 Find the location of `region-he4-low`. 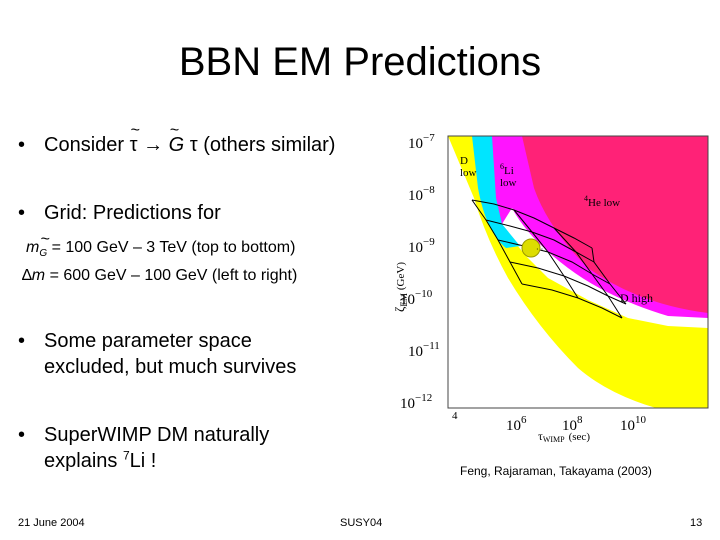

region-he4-low is located at coordinates (615, 224).